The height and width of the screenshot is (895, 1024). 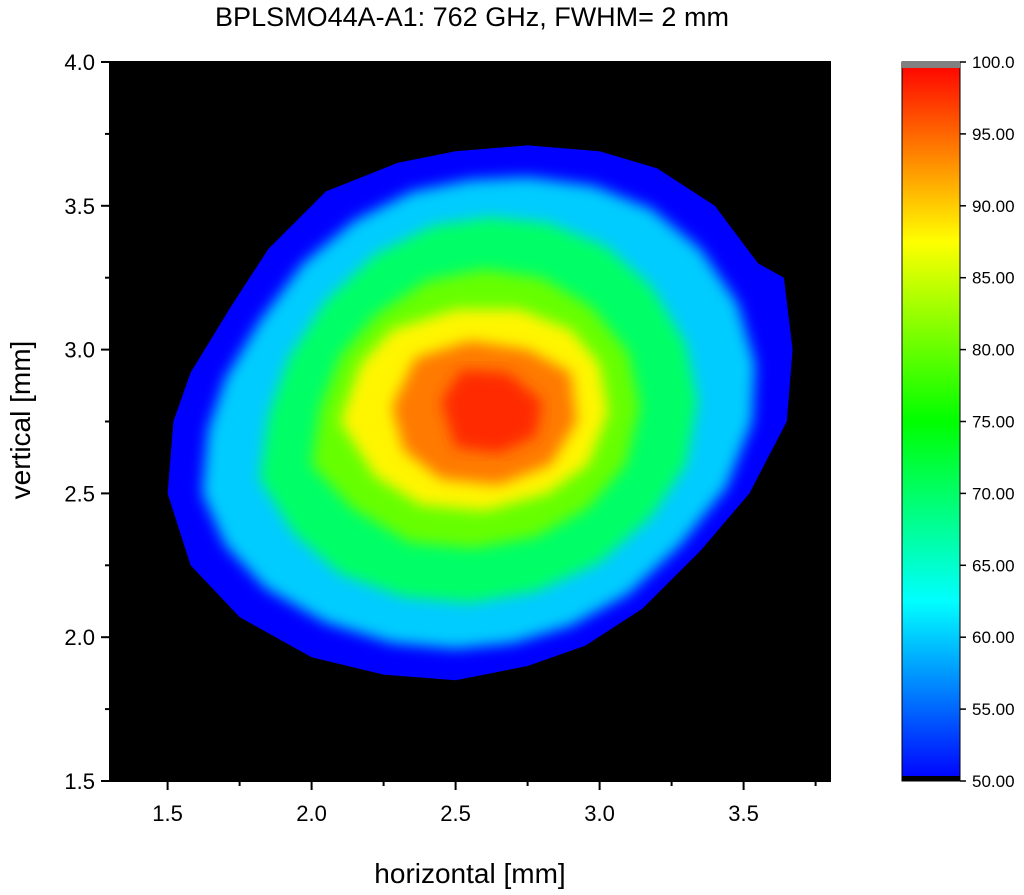 What do you see at coordinates (993, 637) in the screenshot?
I see `colorbar-tick-label: 60.00` at bounding box center [993, 637].